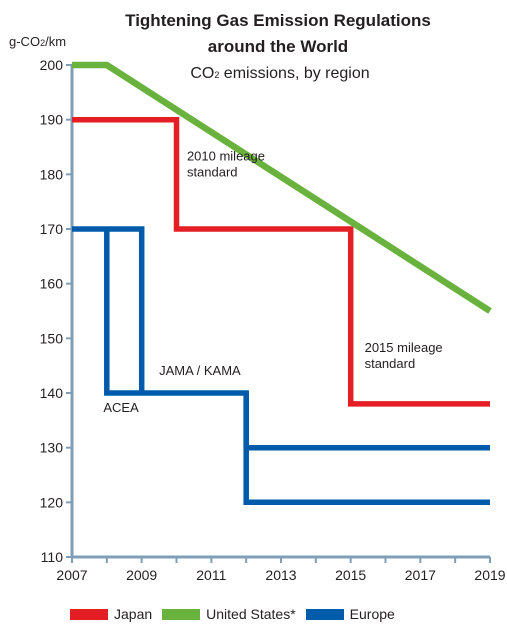  I want to click on x-tick-label: 2009, so click(141, 575).